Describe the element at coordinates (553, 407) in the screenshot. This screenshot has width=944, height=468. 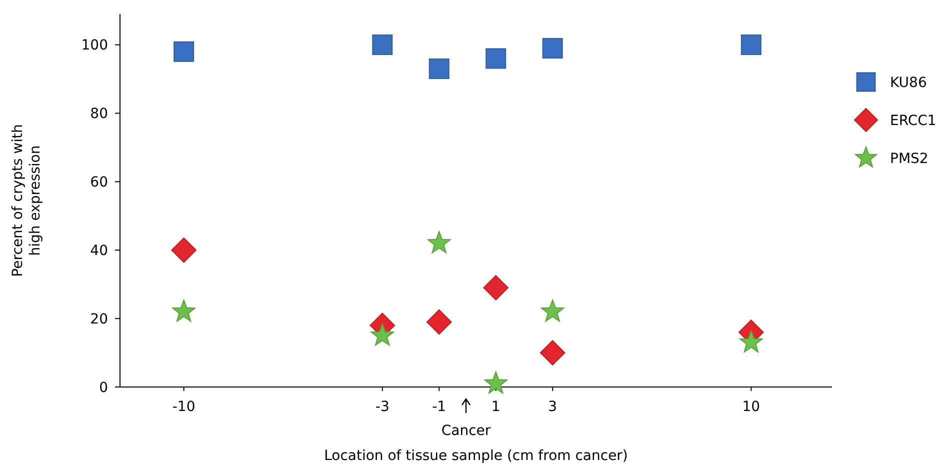
I see `x-tick-label: 3` at that location.